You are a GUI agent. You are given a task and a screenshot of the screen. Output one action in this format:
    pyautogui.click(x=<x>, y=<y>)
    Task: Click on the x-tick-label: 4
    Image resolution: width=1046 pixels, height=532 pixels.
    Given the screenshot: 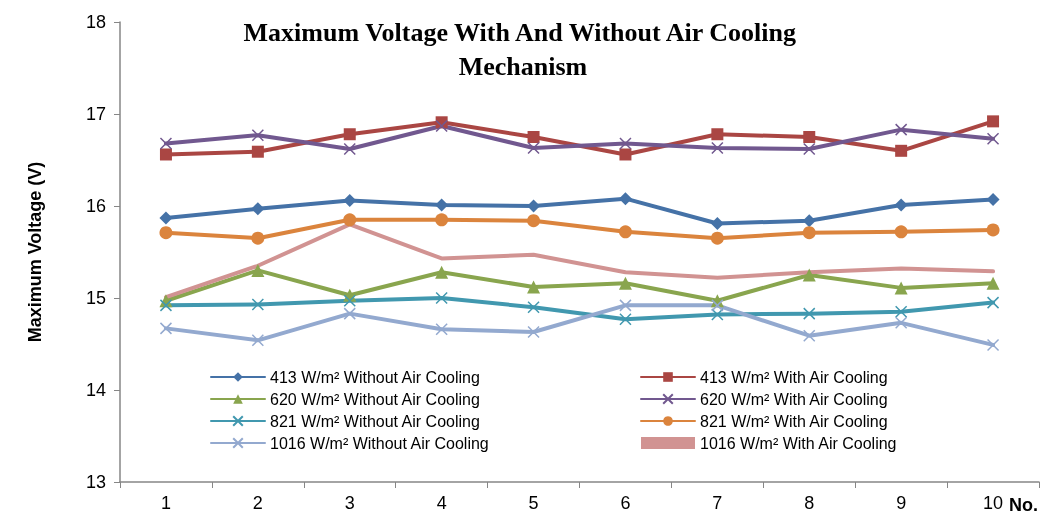 What is the action you would take?
    pyautogui.click(x=441, y=503)
    